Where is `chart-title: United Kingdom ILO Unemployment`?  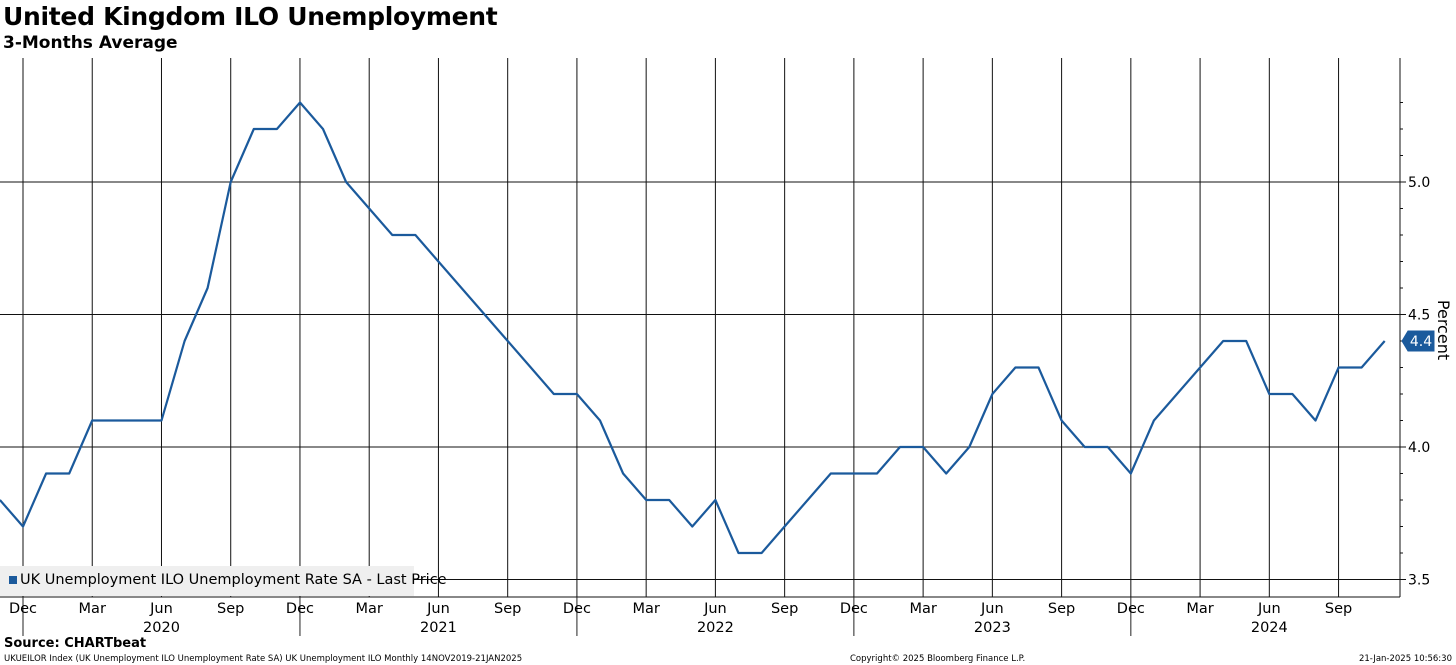
chart-title: United Kingdom ILO Unemployment is located at coordinates (250, 16).